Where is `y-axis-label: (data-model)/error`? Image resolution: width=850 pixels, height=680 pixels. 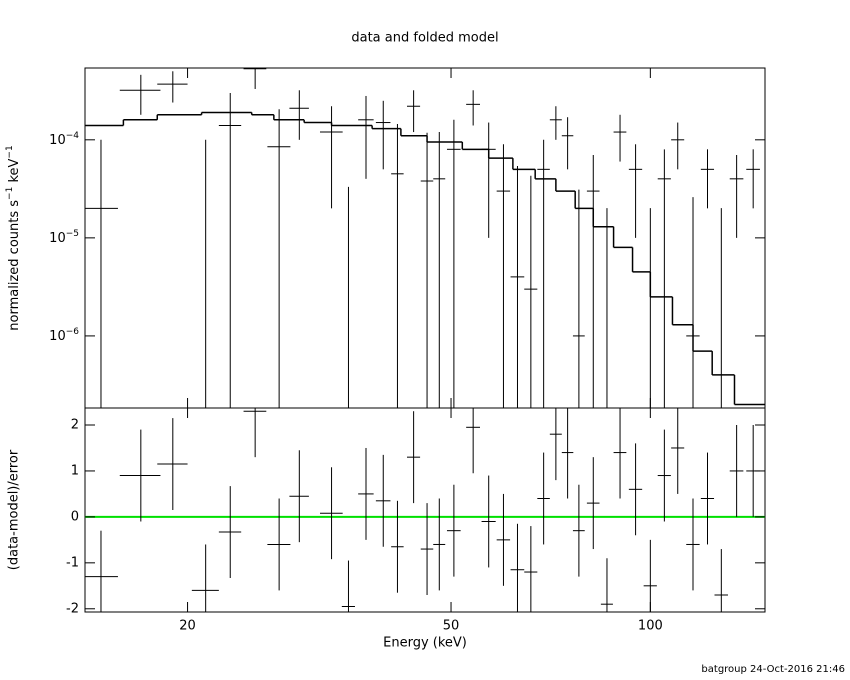 y-axis-label: (data-model)/error is located at coordinates (14, 509).